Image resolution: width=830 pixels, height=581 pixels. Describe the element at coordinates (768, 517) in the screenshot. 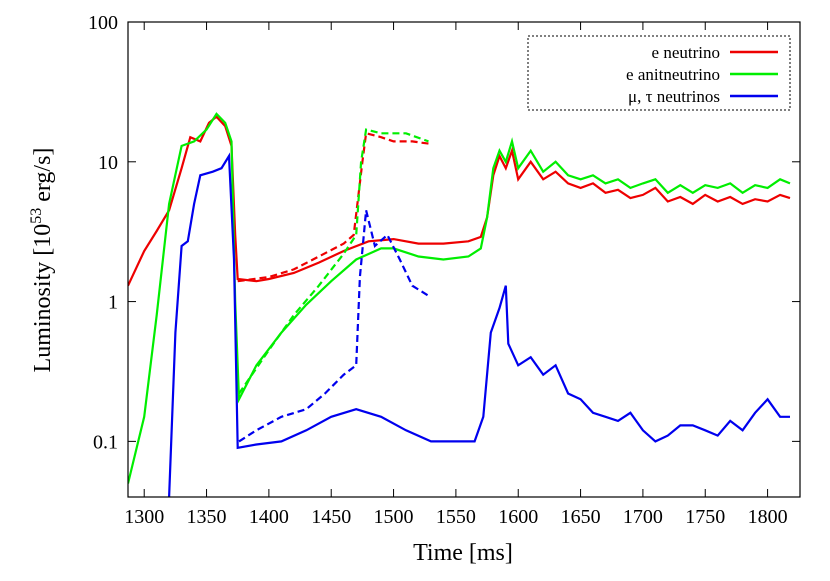

I see `x-tick-label: 1800` at that location.